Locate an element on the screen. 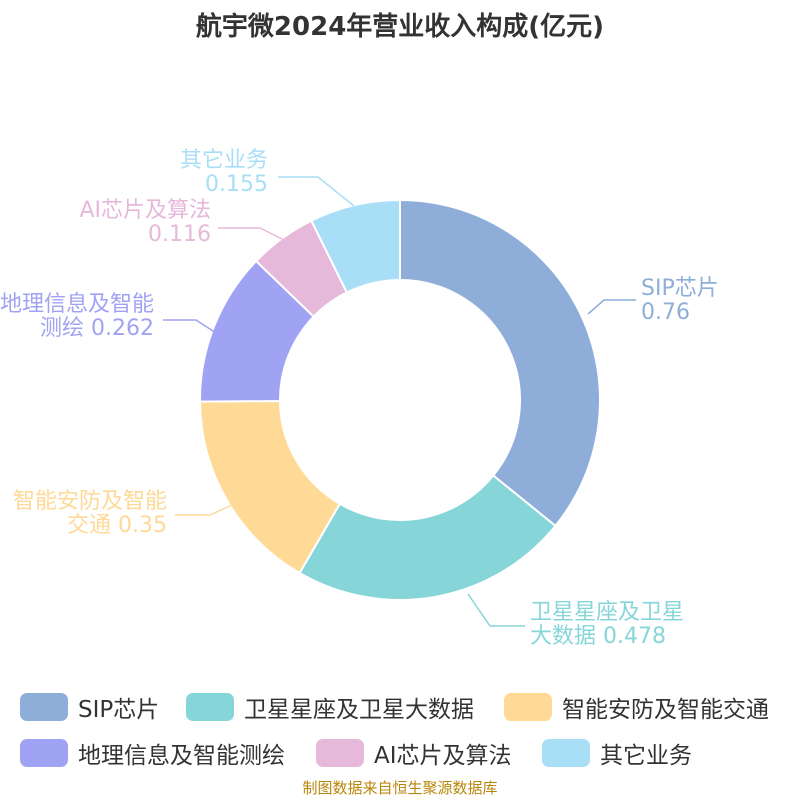 This screenshot has height=800, width=800. legend-item-other: 其它业务 is located at coordinates (617, 753).